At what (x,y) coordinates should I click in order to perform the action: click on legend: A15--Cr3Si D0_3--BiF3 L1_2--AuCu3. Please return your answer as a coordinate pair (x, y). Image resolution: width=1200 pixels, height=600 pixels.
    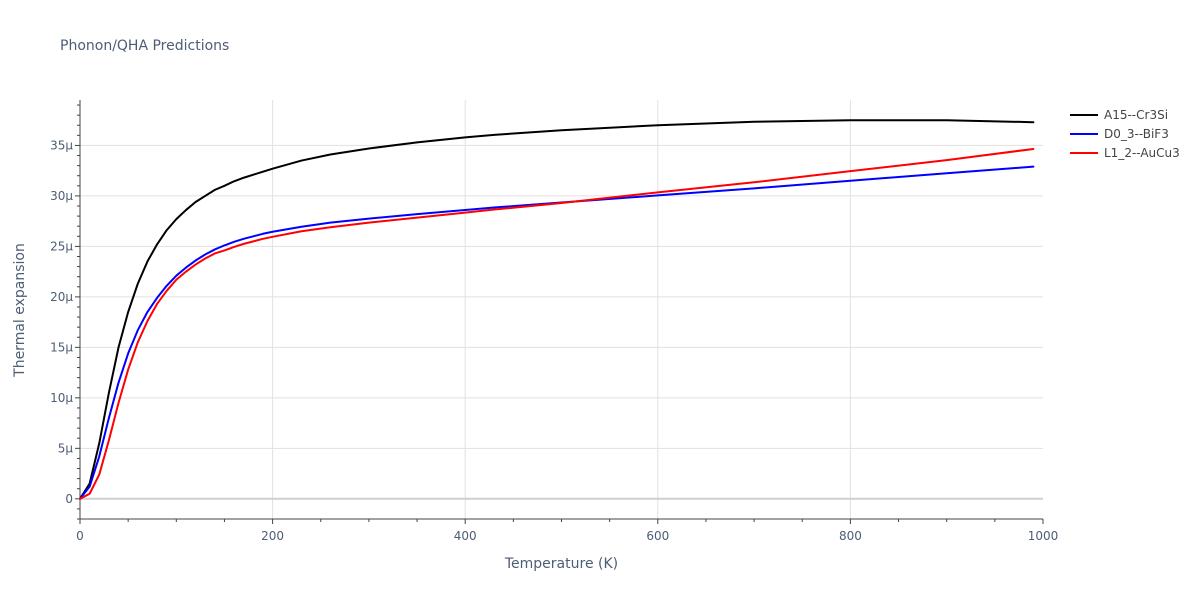
    Looking at the image, I should click on (1125, 134).